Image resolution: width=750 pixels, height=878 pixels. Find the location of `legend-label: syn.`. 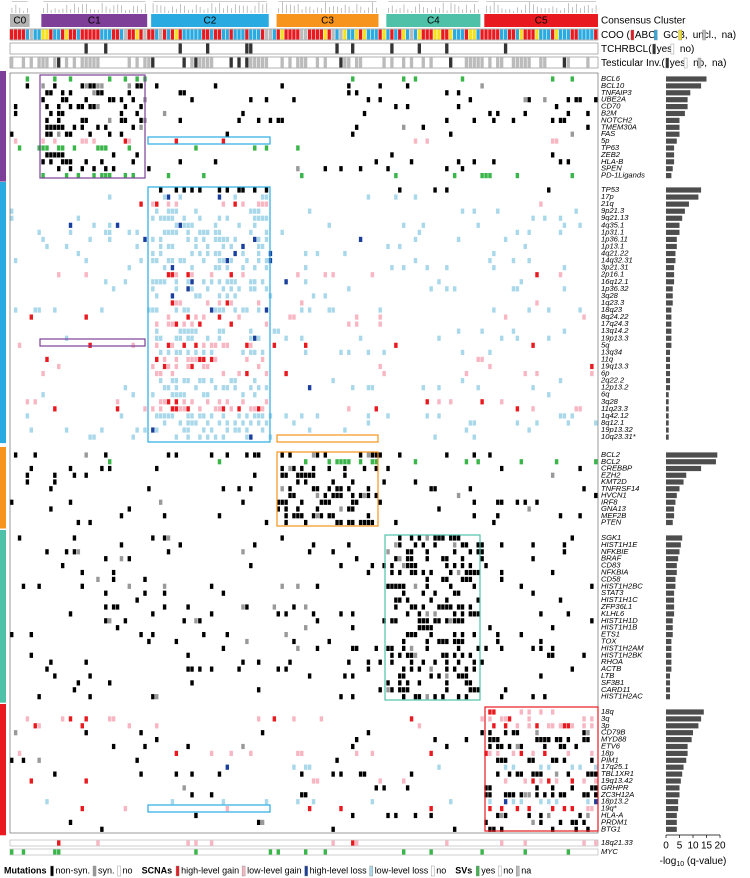

legend-label: syn. is located at coordinates (106, 870).